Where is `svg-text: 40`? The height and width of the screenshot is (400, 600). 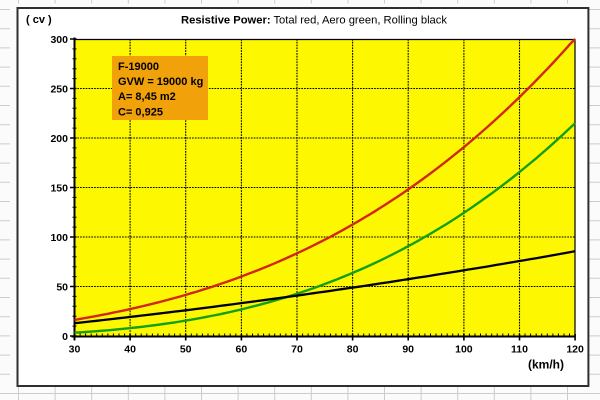 svg-text: 40 is located at coordinates (130, 350).